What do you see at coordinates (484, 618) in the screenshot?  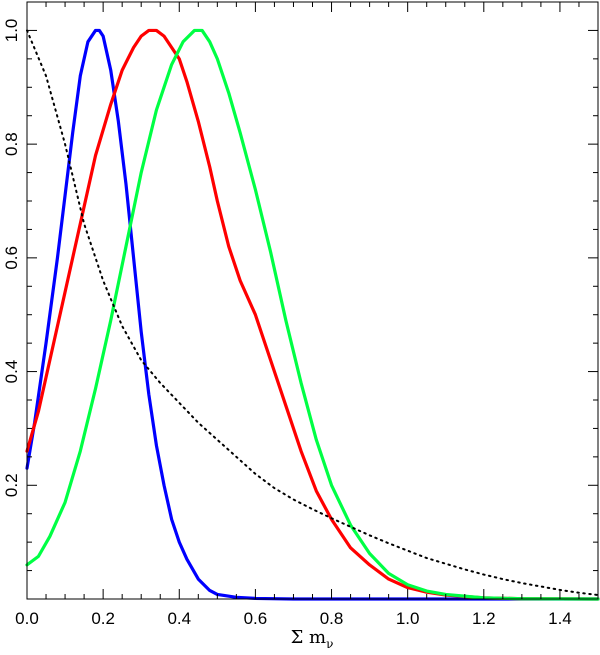 I see `x-tick-label: 1.2` at bounding box center [484, 618].